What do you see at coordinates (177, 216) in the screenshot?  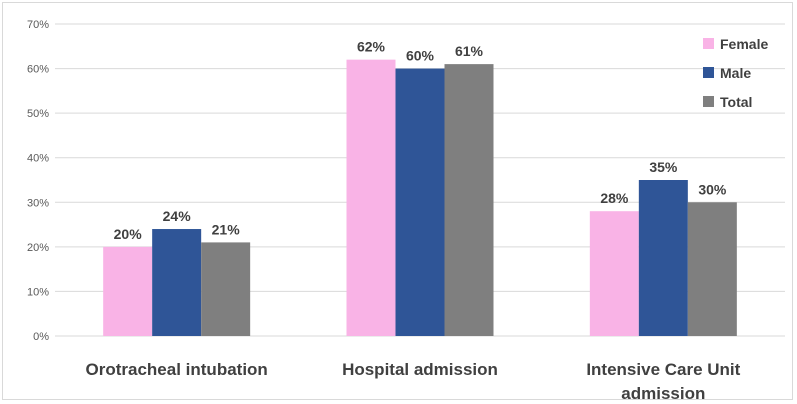 I see `data-label: 24%` at bounding box center [177, 216].